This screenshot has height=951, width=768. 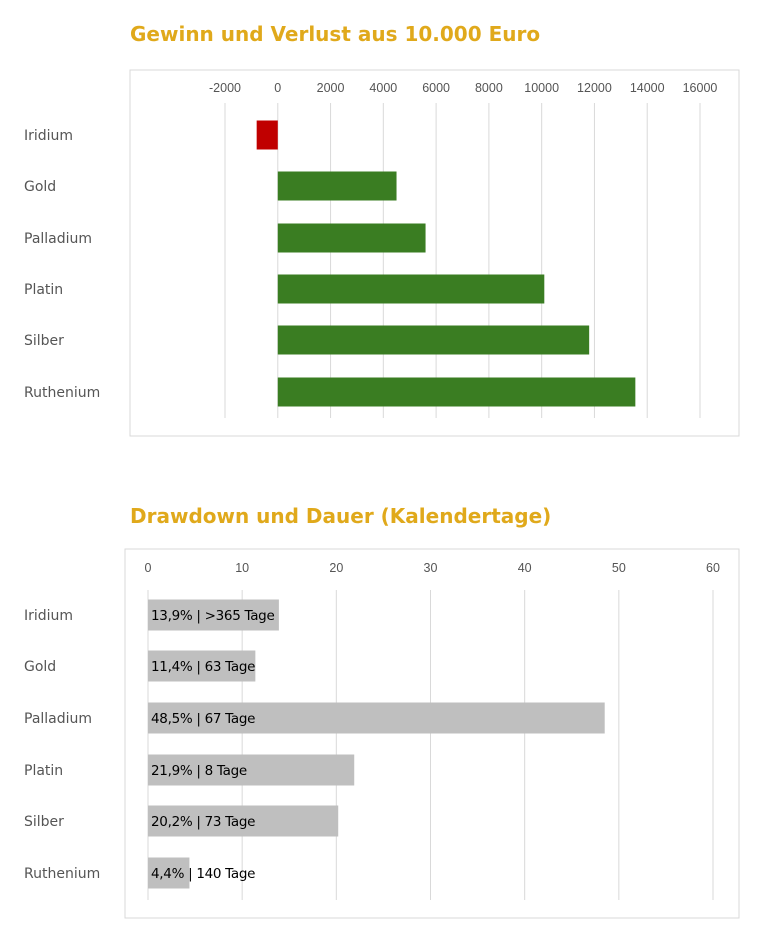 What do you see at coordinates (541, 88) in the screenshot?
I see `x-tick-label: 10000` at bounding box center [541, 88].